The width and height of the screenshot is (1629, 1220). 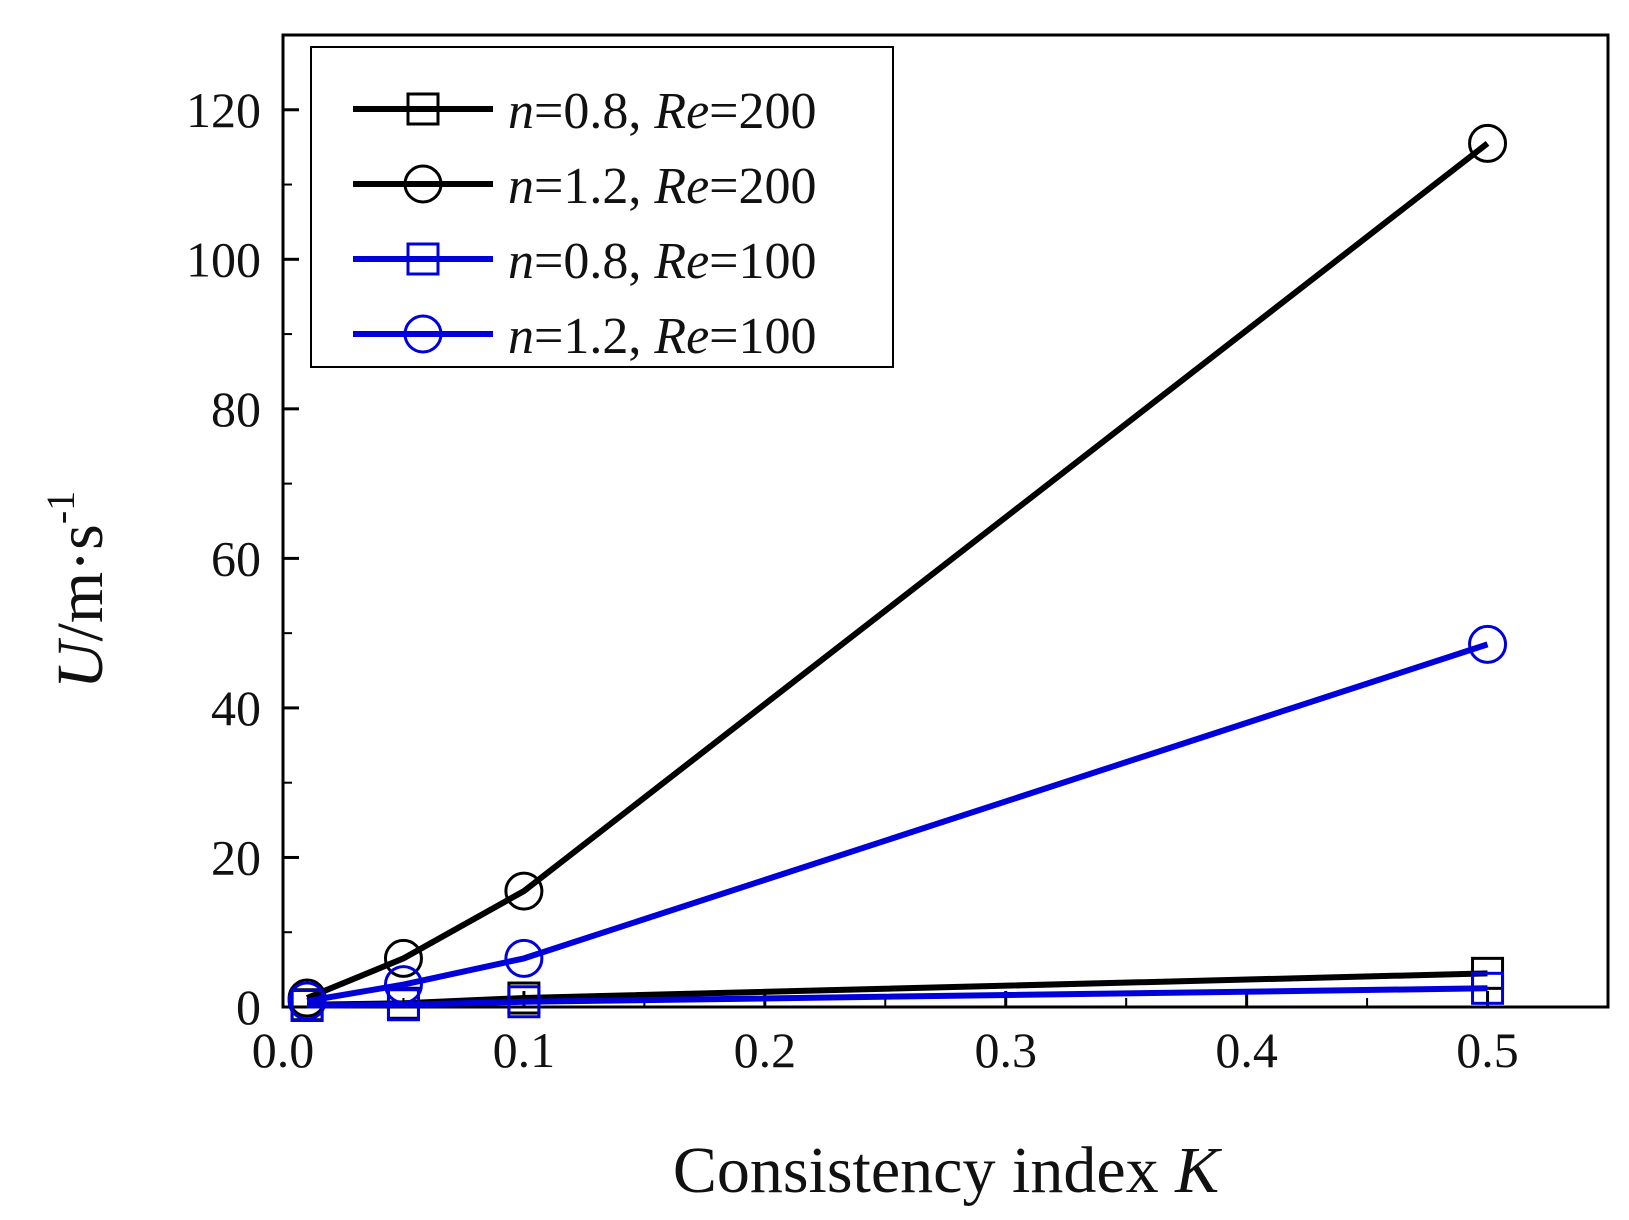 What do you see at coordinates (662, 261) in the screenshot?
I see `legend-label: n=0.8, Re=100` at bounding box center [662, 261].